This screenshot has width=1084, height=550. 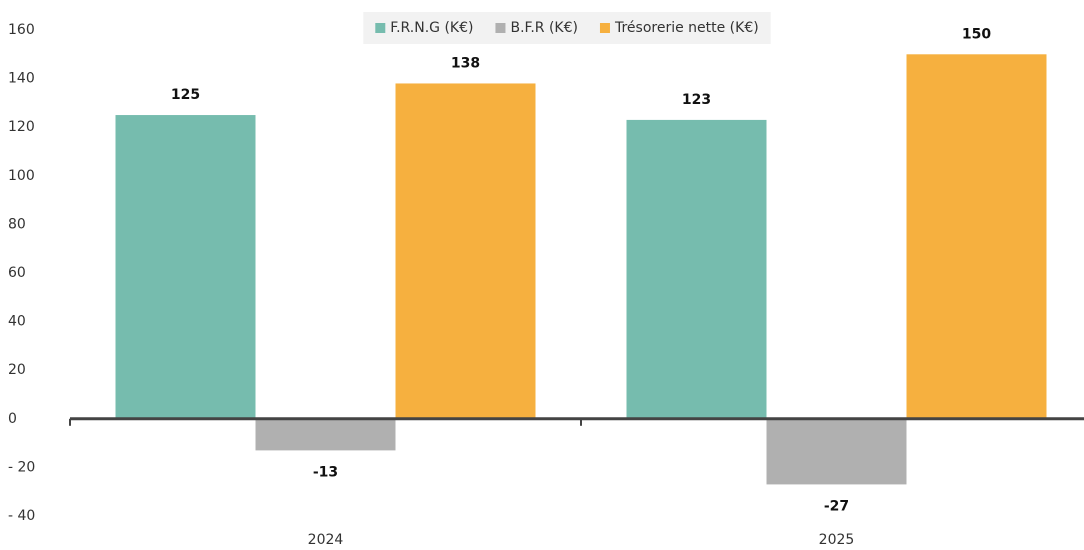 I want to click on data-label: 150, so click(x=976, y=34).